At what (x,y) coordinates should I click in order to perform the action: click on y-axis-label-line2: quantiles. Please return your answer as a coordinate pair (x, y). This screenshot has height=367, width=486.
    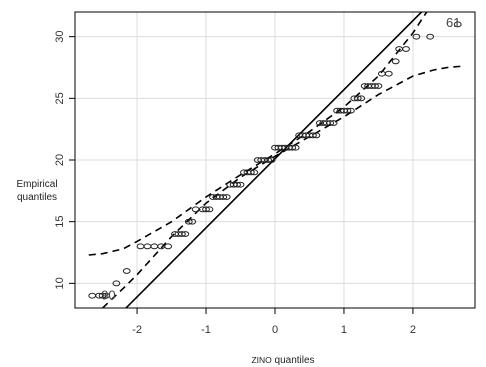
    Looking at the image, I should click on (37, 197).